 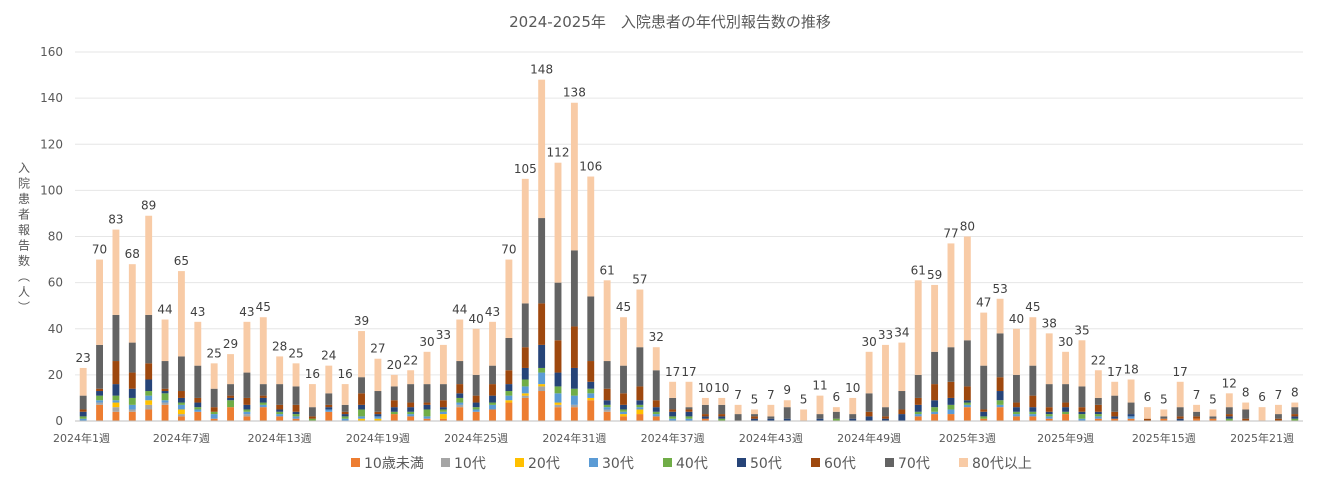 I want to click on data-label-total: 6, so click(x=1148, y=397).